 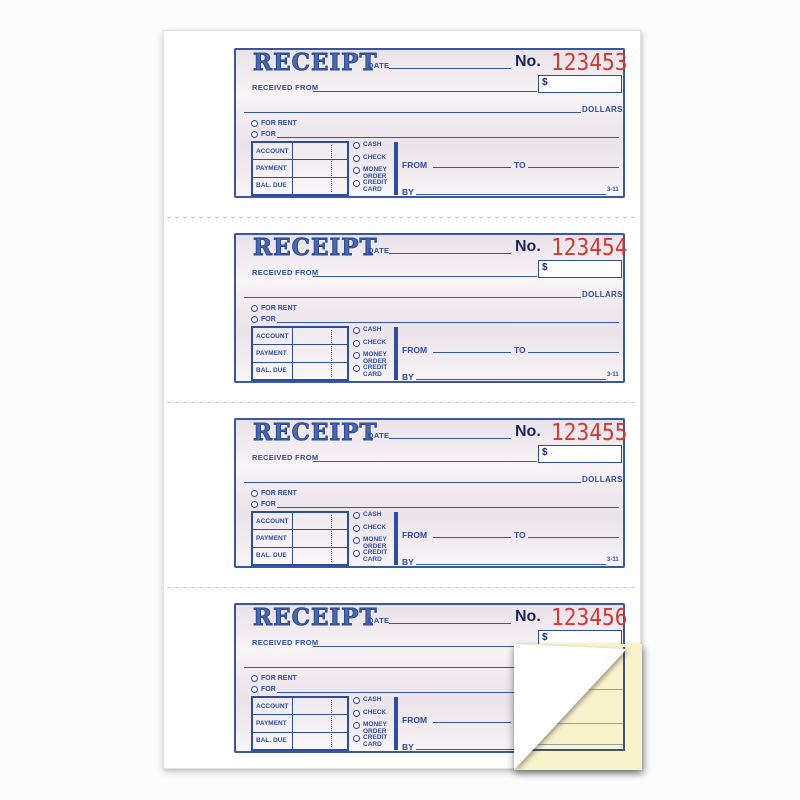 I want to click on account-table: ACCOUNT PAYMENT BAL. DUE, so click(x=300, y=168).